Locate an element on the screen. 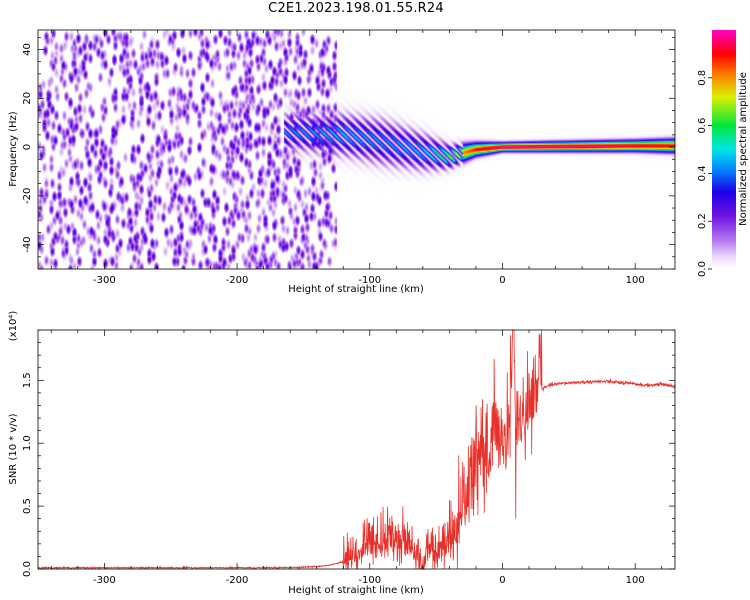 The width and height of the screenshot is (750, 600). colorbar-label: Normalized spectral amplitude is located at coordinates (743, 149).